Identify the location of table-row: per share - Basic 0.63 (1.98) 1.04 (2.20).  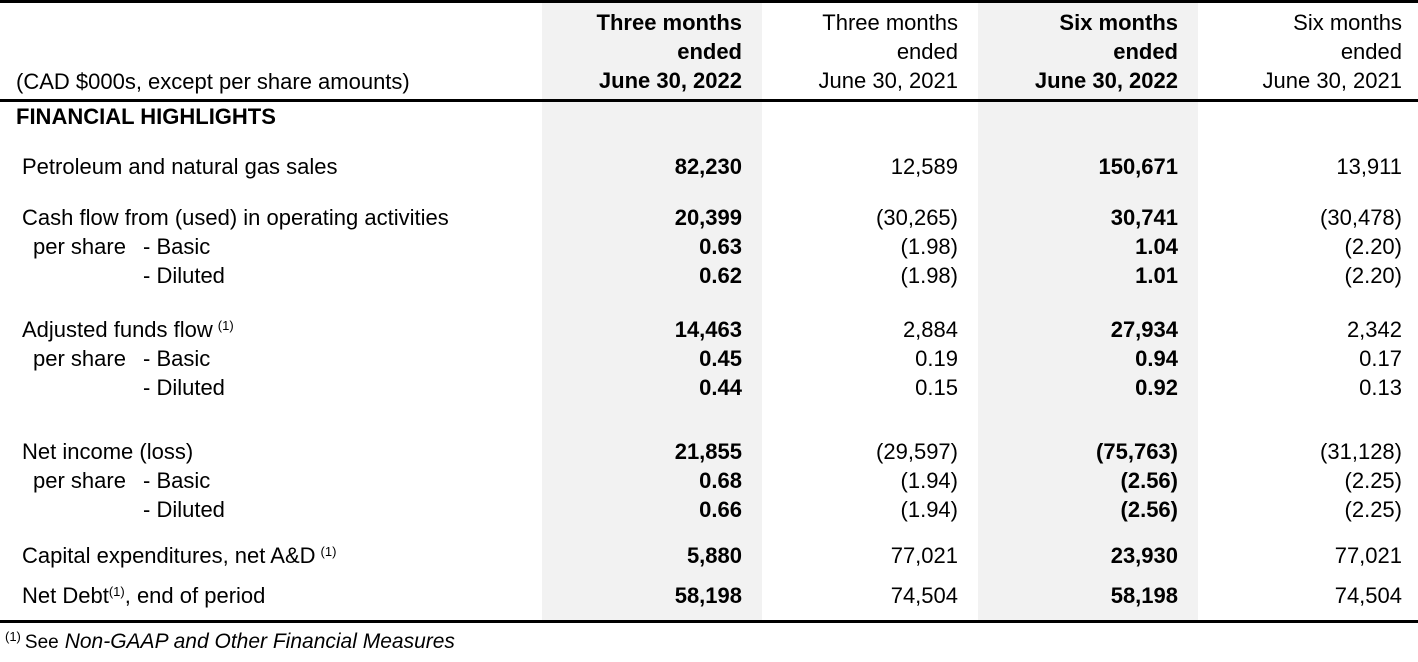
(709, 246).